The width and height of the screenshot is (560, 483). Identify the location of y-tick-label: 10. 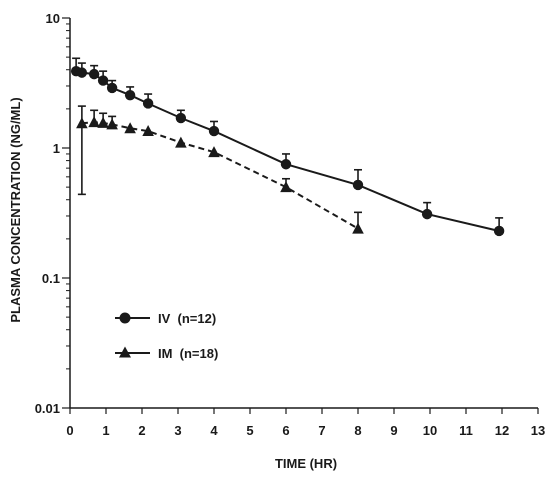
(53, 18).